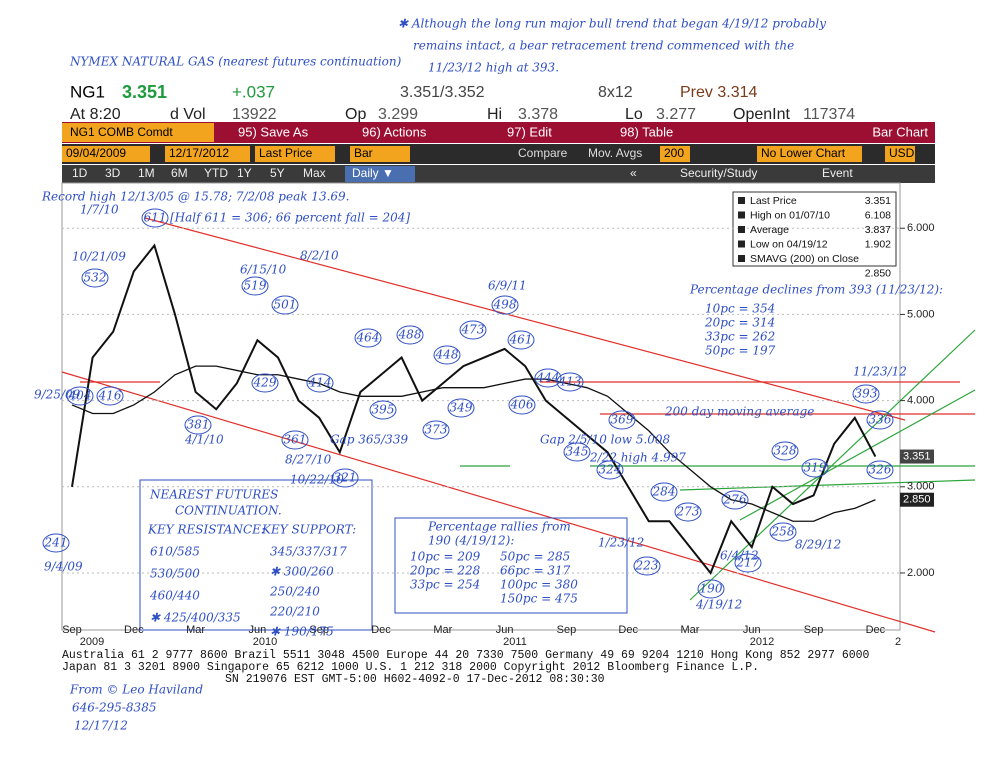  I want to click on frequency-button, so click(380, 174).